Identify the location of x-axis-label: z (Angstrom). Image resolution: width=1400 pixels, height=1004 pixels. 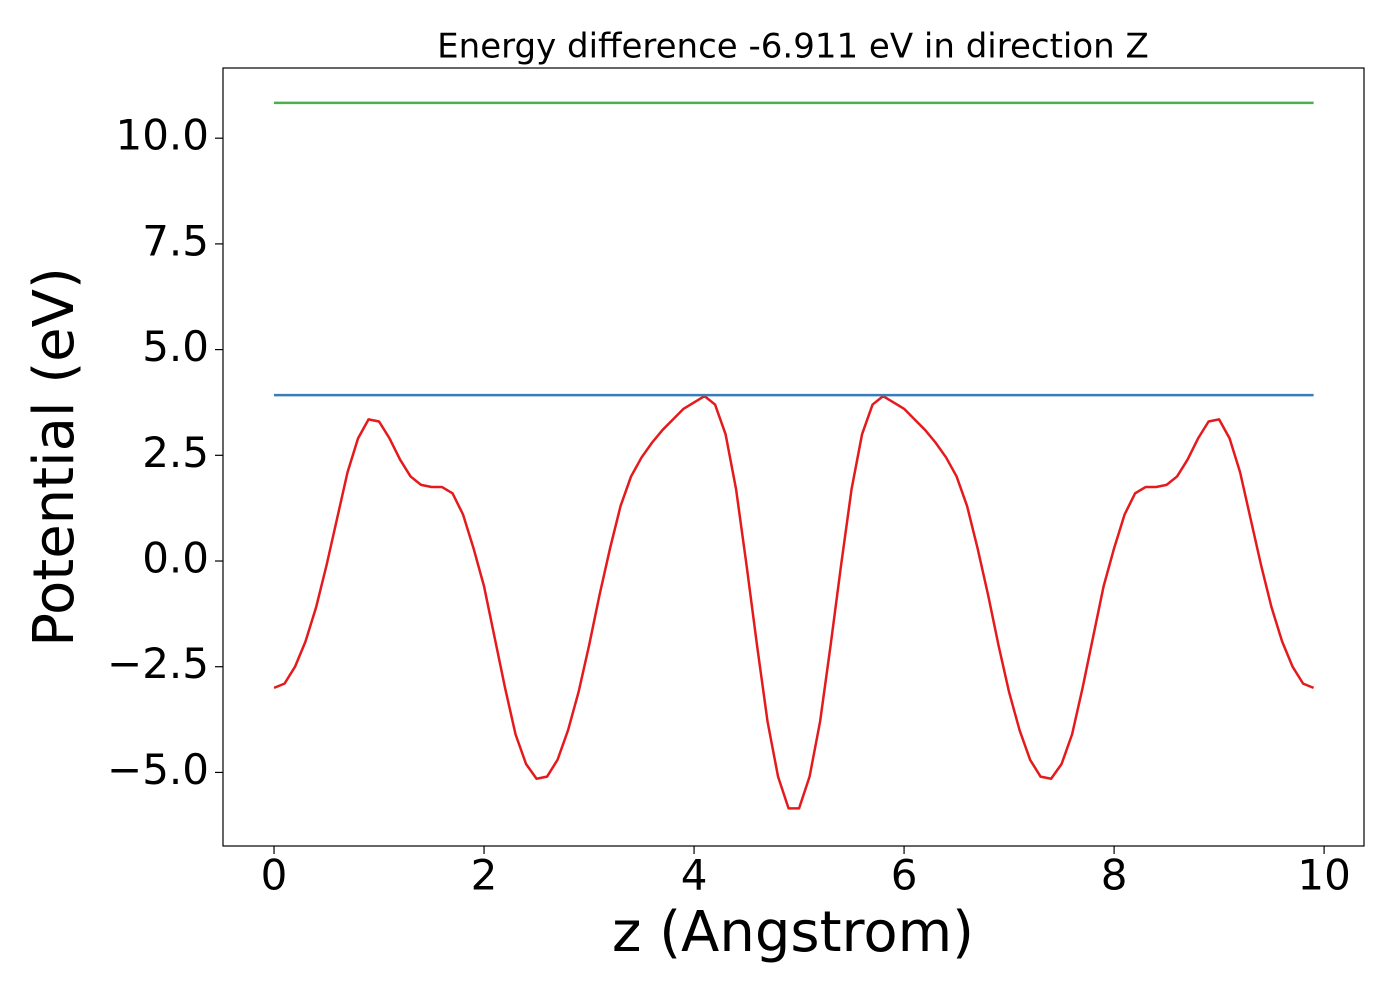
(793, 932).